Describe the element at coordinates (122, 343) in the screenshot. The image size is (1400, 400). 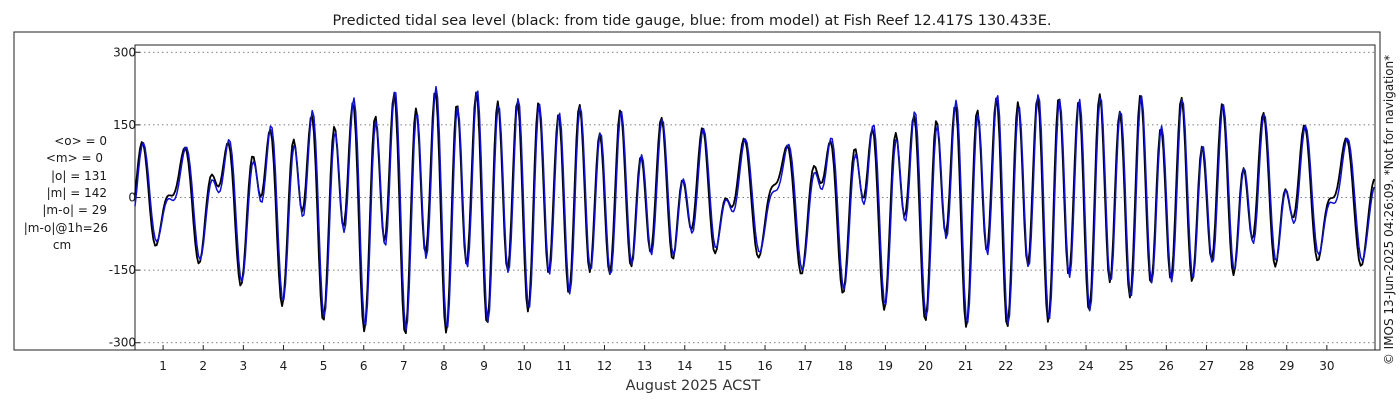
I see `y-tick-label: -300` at that location.